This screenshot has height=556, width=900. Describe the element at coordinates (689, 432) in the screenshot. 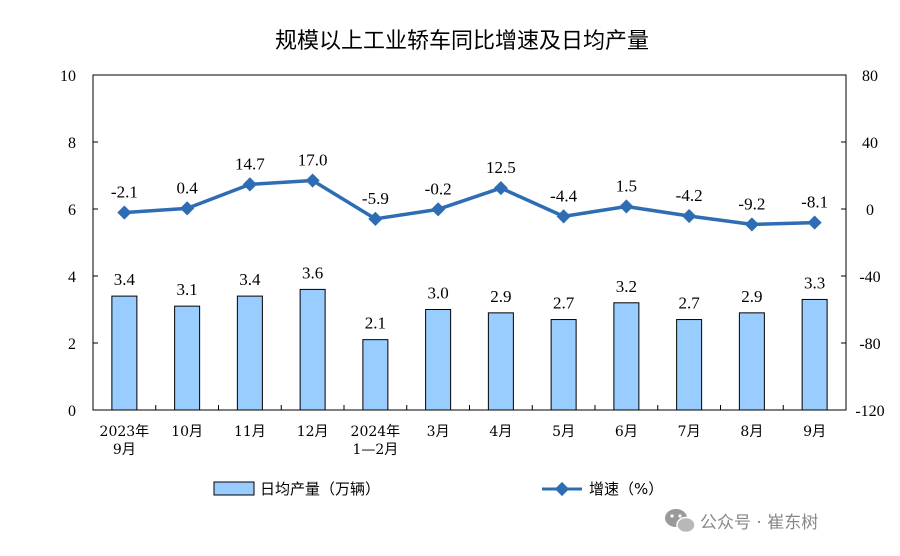

I see `x-tick-label: 7月` at that location.